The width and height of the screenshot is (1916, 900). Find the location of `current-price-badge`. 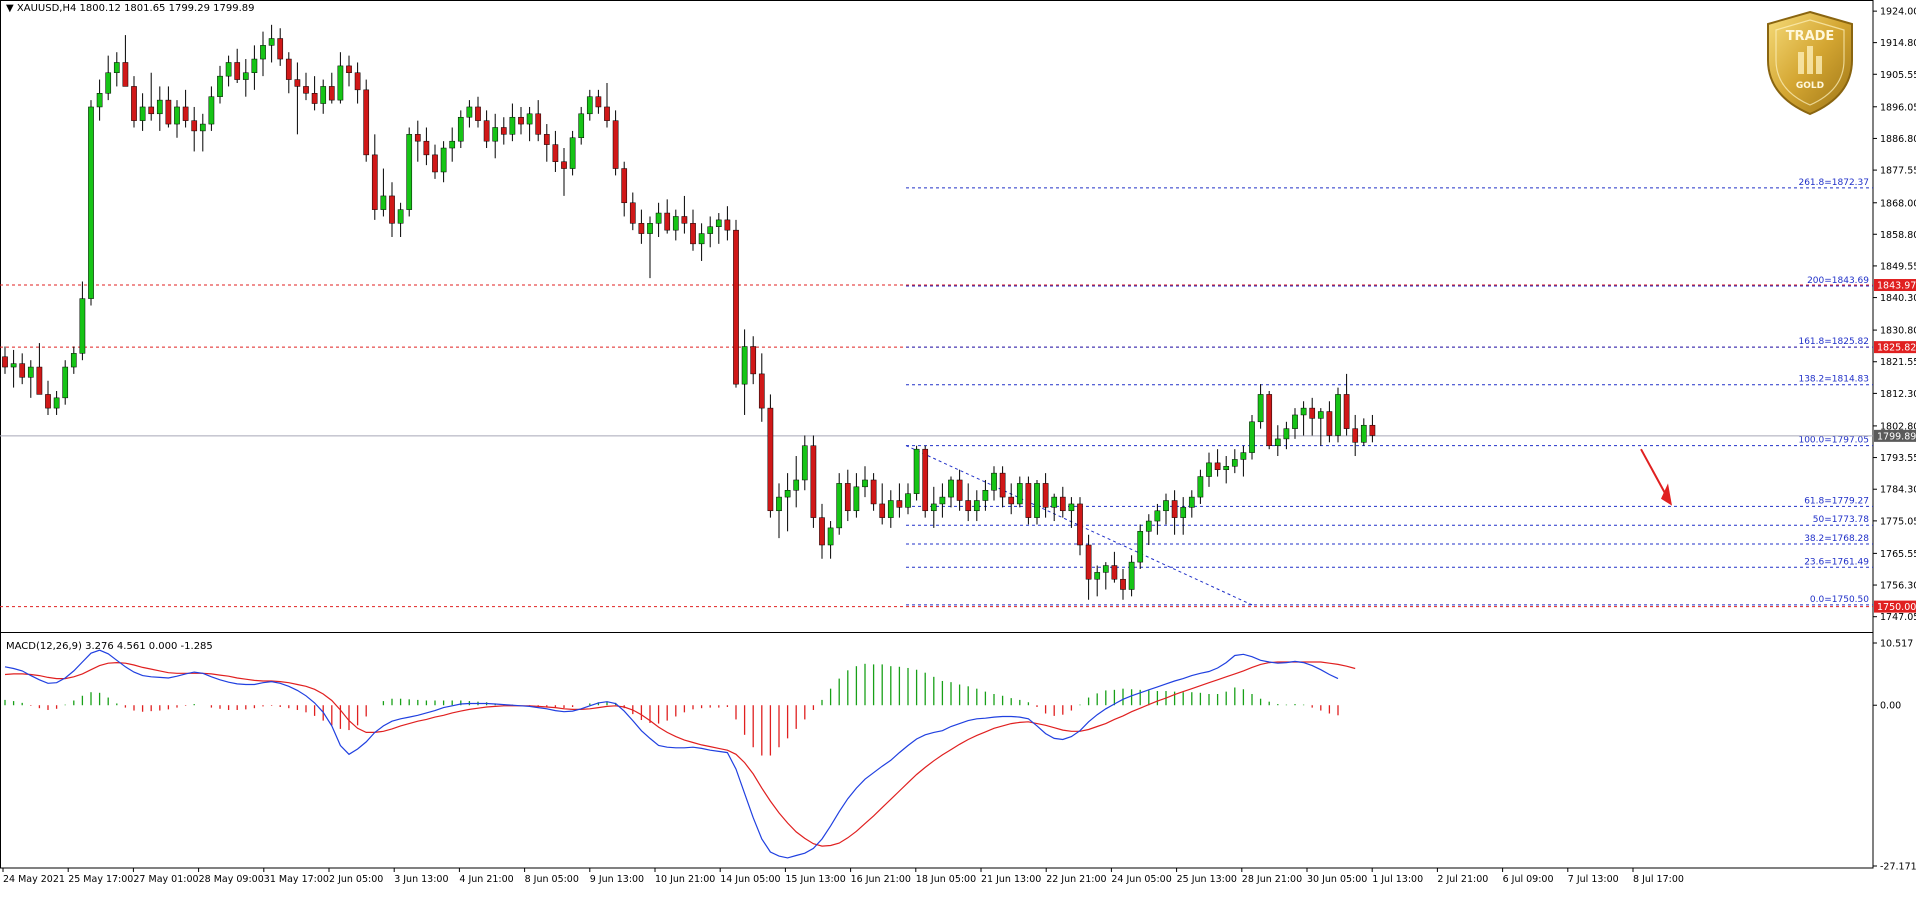

current-price-badge is located at coordinates (1895, 435).